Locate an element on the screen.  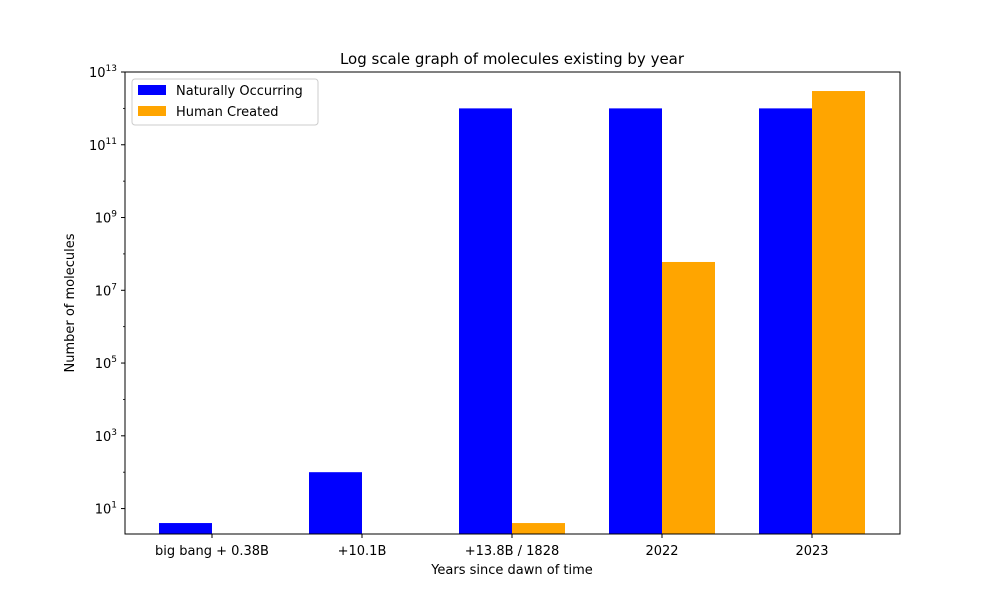
legend-box is located at coordinates (225, 102).